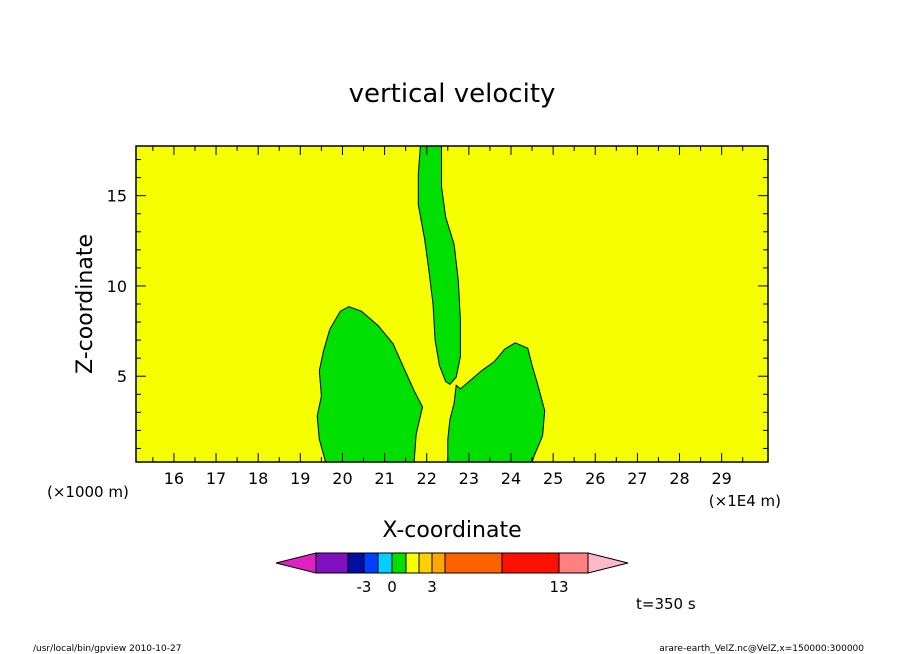 The image size is (904, 654). What do you see at coordinates (558, 587) in the screenshot?
I see `colorbar-label: 13` at bounding box center [558, 587].